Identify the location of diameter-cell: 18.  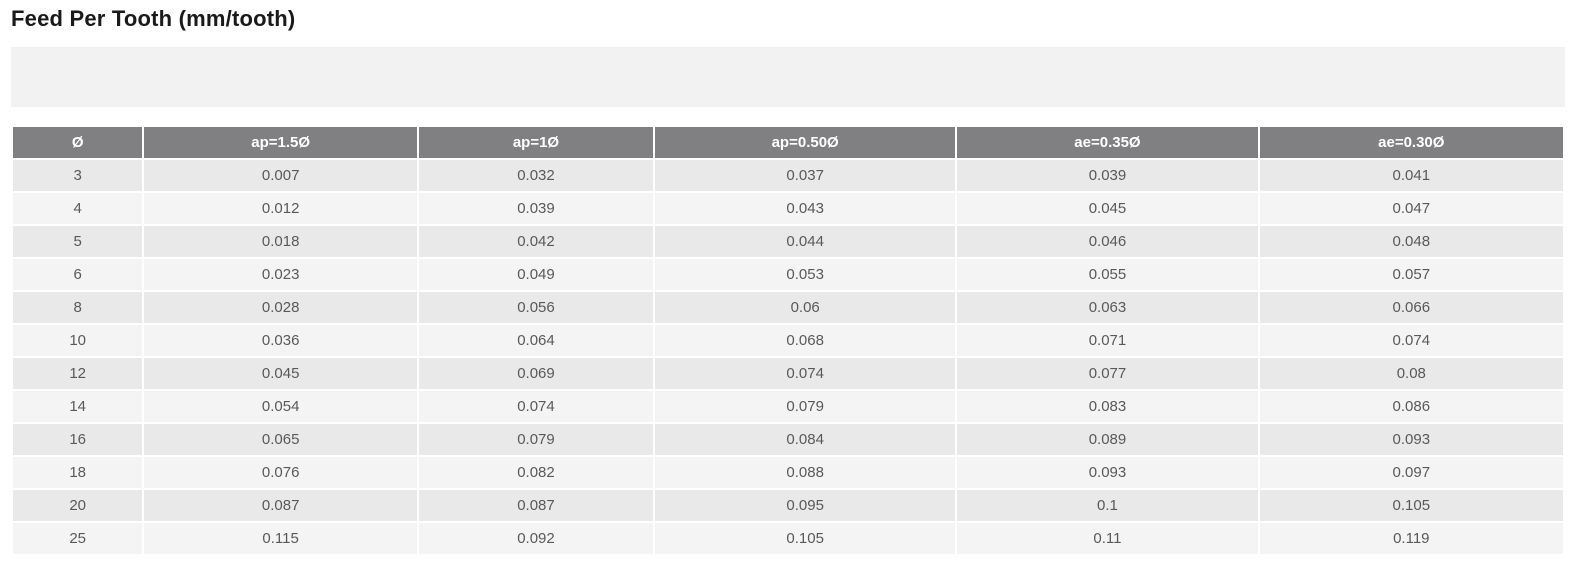
(78, 472).